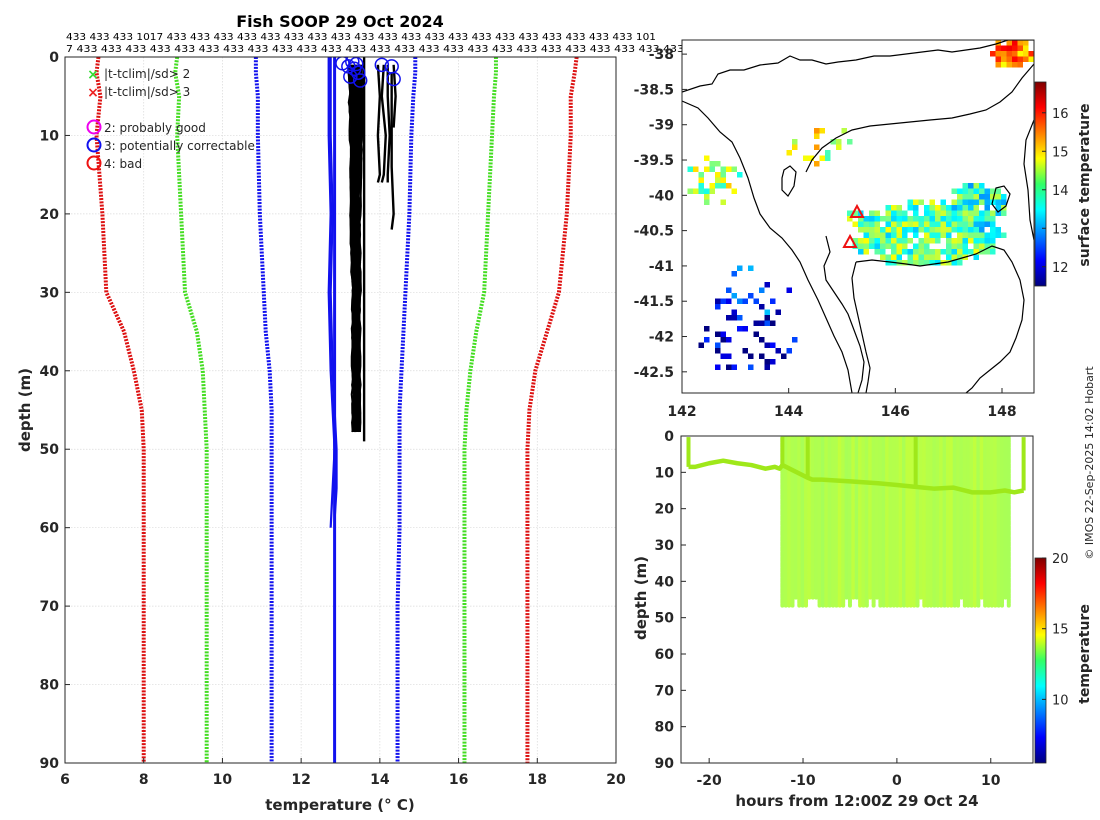  What do you see at coordinates (681, 412) in the screenshot?
I see `map-tick-label-x: 142` at bounding box center [681, 412].